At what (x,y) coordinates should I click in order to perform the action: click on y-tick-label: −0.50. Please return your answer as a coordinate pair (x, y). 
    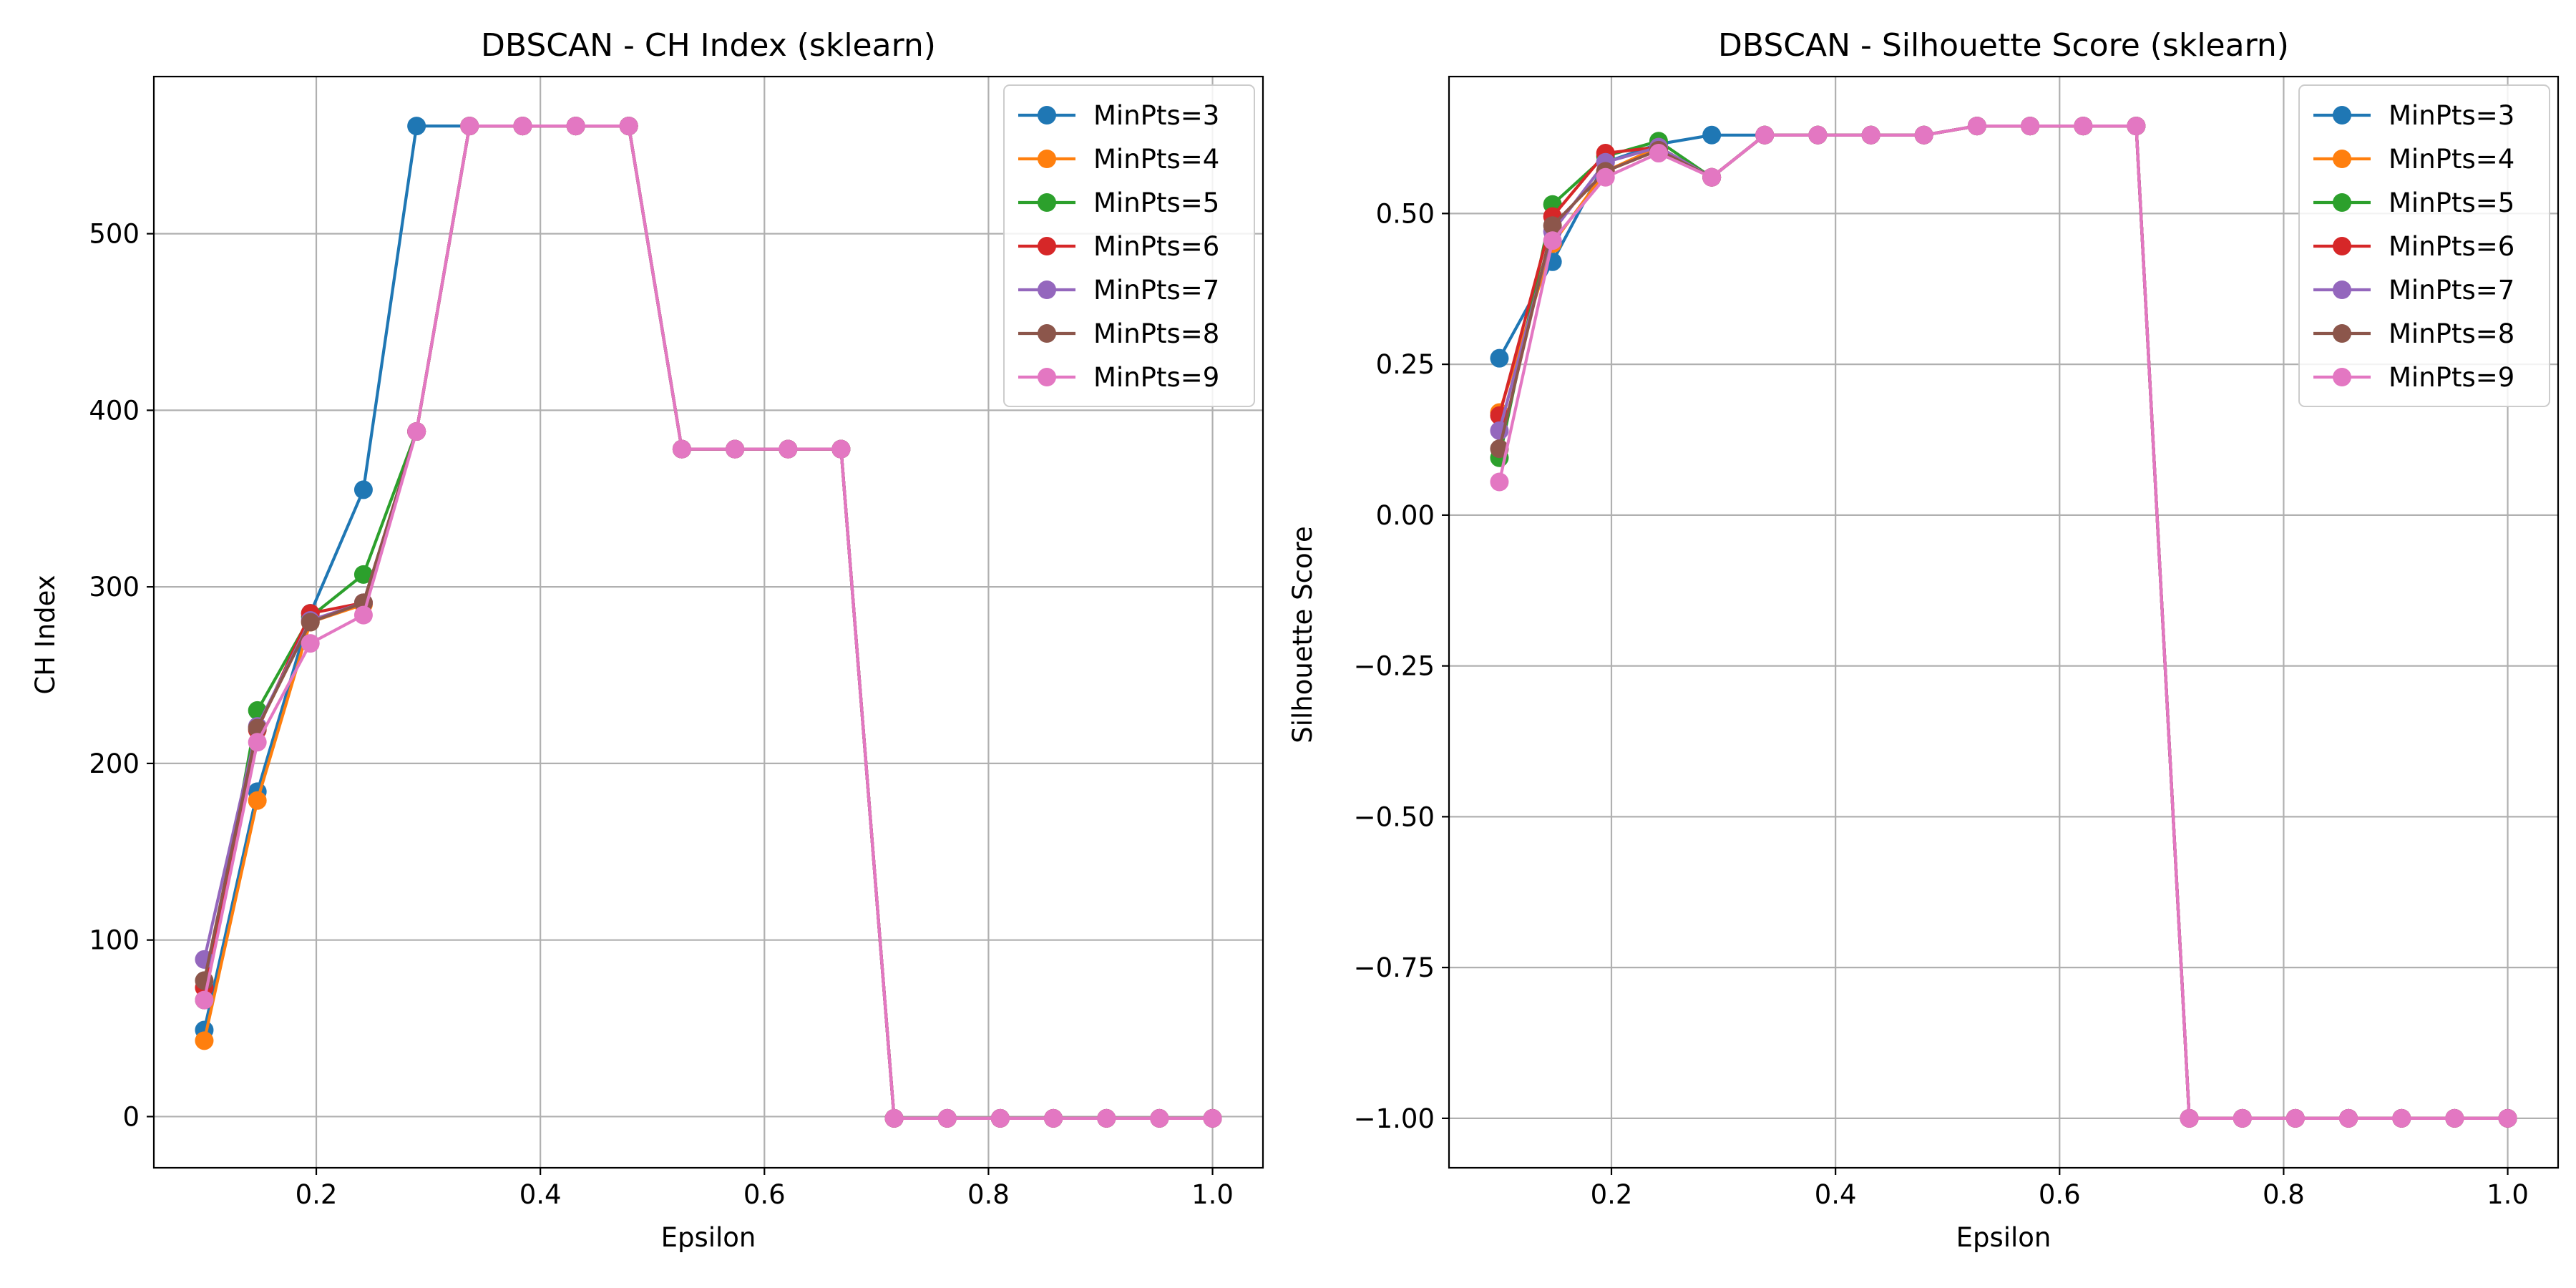
    Looking at the image, I should click on (1394, 816).